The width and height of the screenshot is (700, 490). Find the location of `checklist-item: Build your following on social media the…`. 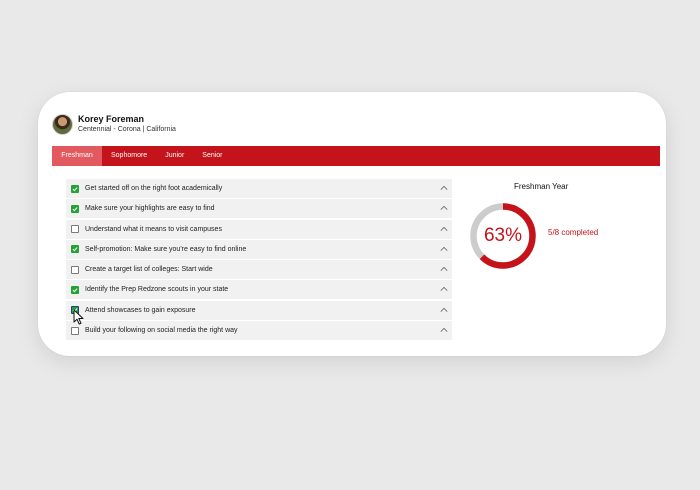

checklist-item: Build your following on social media the… is located at coordinates (259, 331).